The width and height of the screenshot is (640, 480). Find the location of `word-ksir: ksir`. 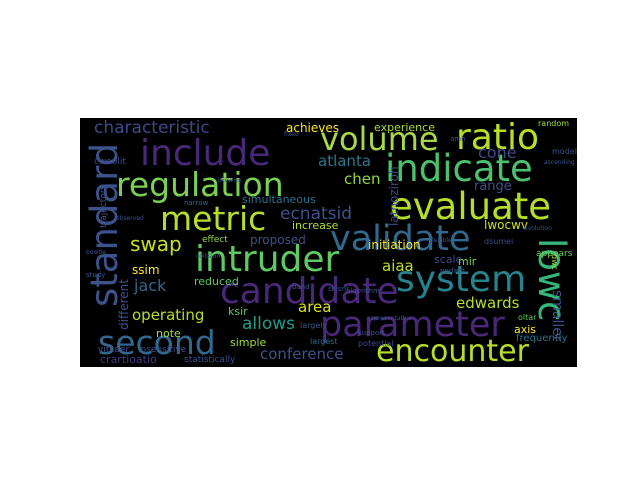

word-ksir: ksir is located at coordinates (238, 311).